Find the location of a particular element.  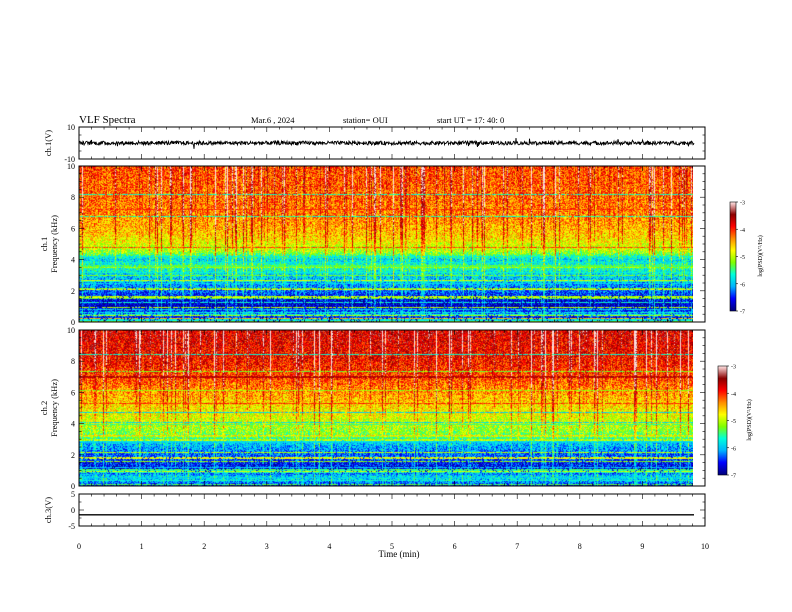

ch2-colorbar is located at coordinates (722, 420).